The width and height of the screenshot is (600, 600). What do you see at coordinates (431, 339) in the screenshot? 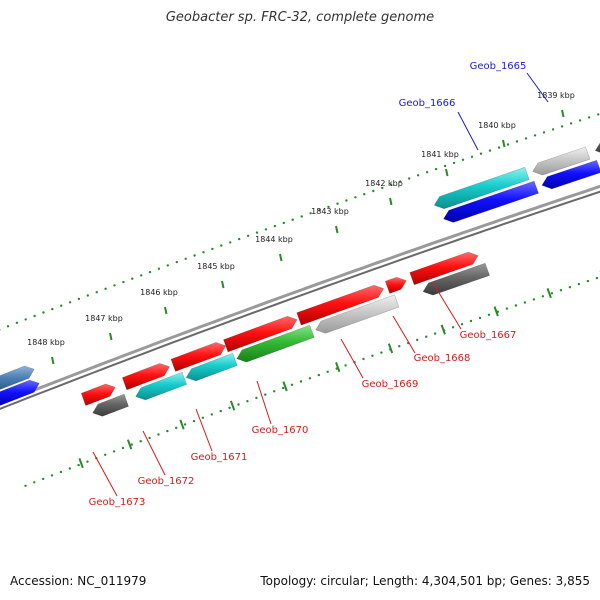
I see `gene-geob-1668: Geob_1668` at bounding box center [431, 339].